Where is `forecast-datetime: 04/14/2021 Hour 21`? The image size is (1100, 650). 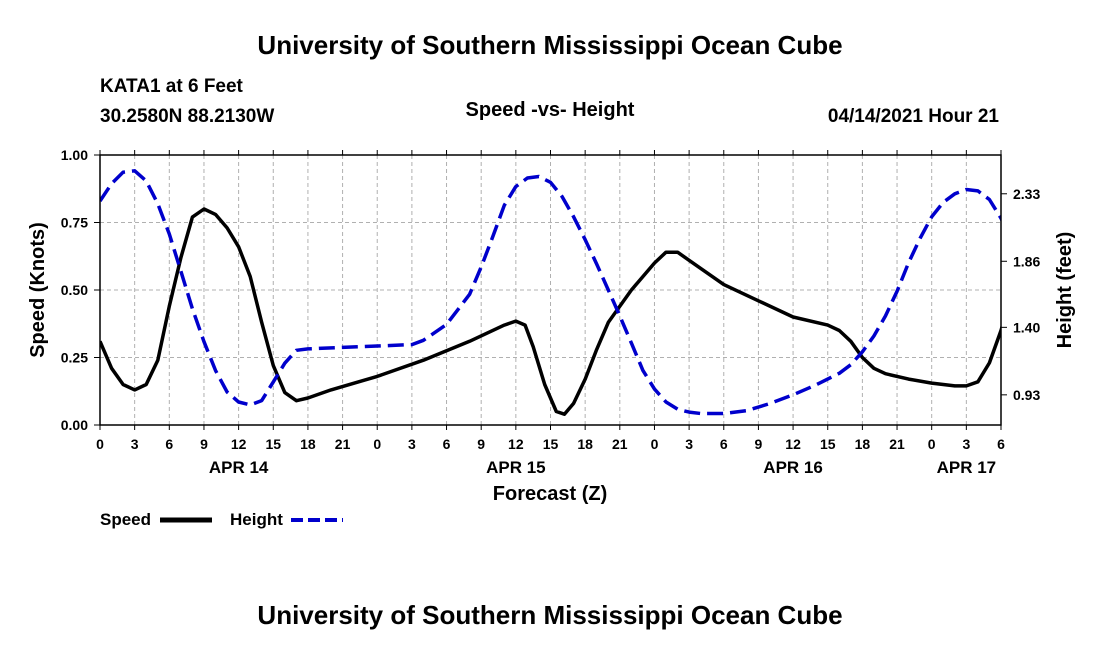
forecast-datetime: 04/14/2021 Hour 21 is located at coordinates (913, 116).